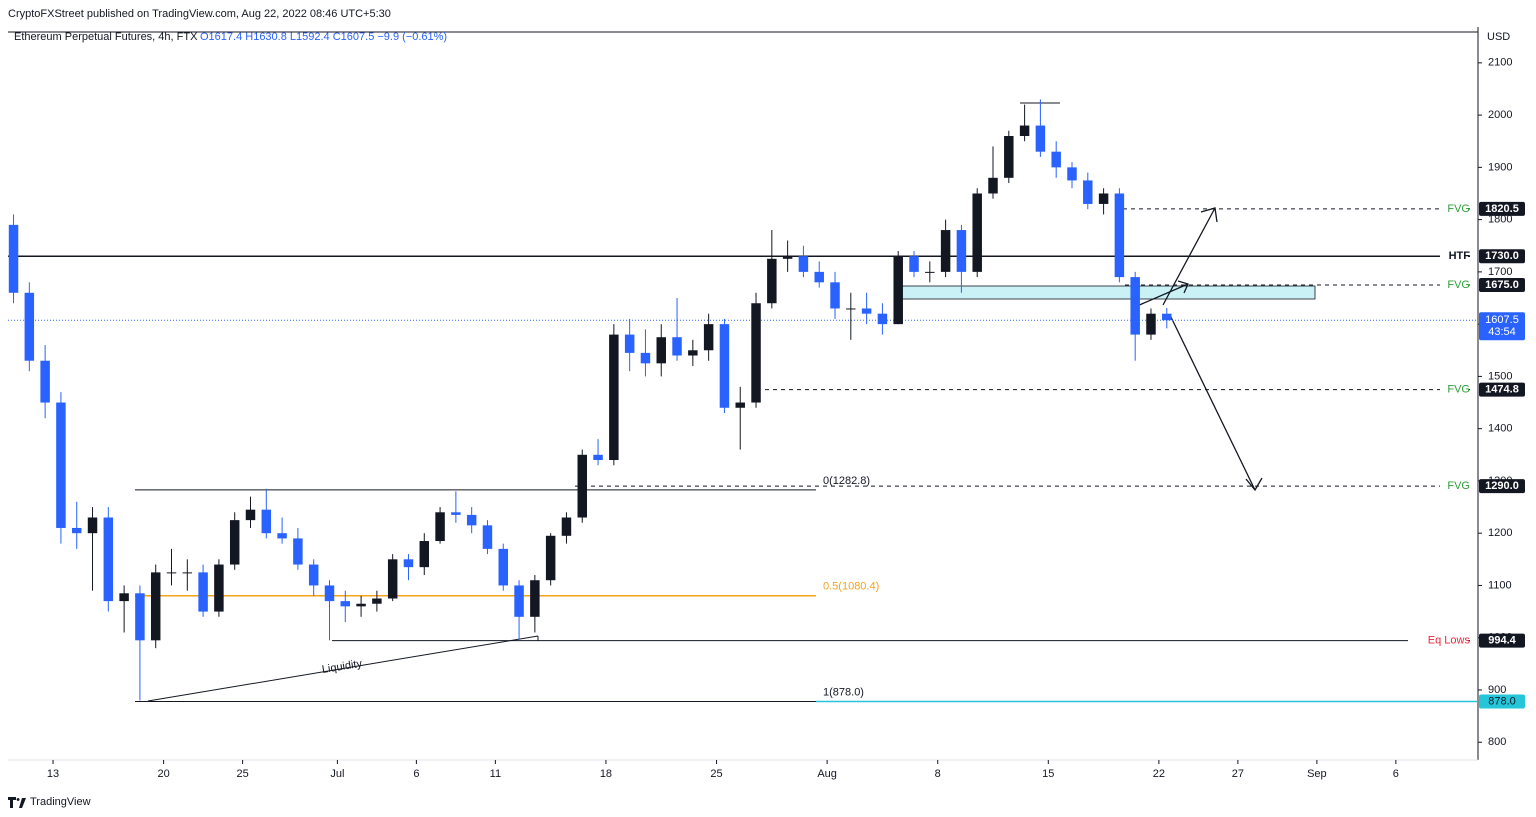 The height and width of the screenshot is (817, 1536). I want to click on footer-text: TradingView, so click(60, 802).